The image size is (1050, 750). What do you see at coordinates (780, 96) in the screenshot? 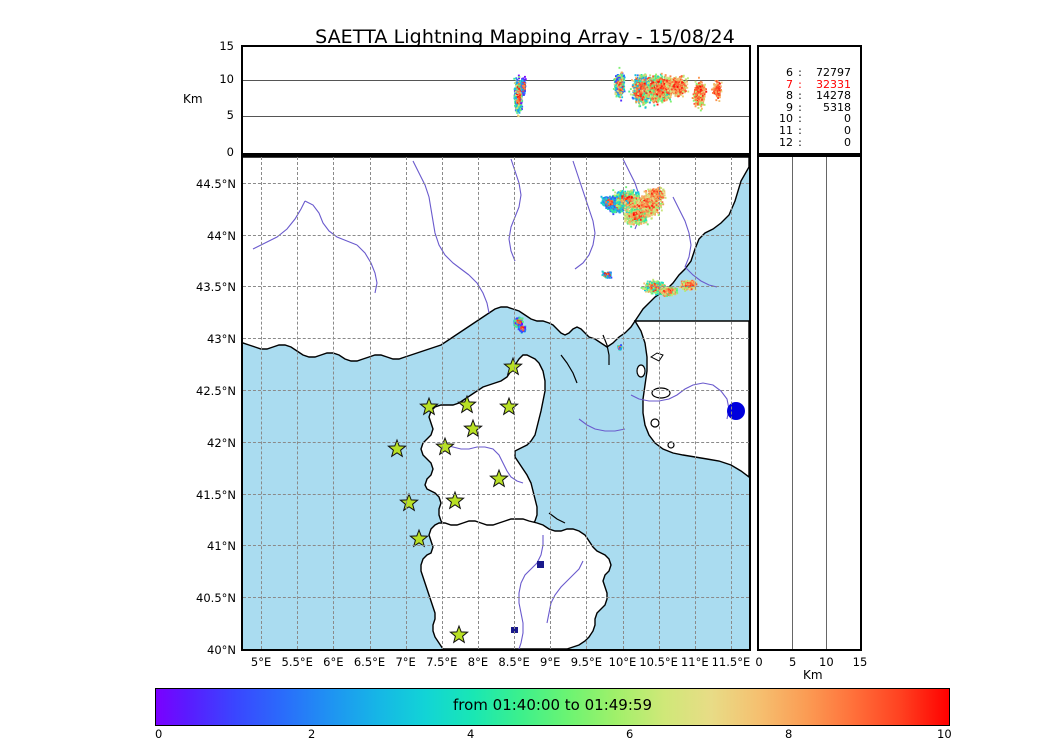
I see `legend-key: 8` at bounding box center [780, 96].